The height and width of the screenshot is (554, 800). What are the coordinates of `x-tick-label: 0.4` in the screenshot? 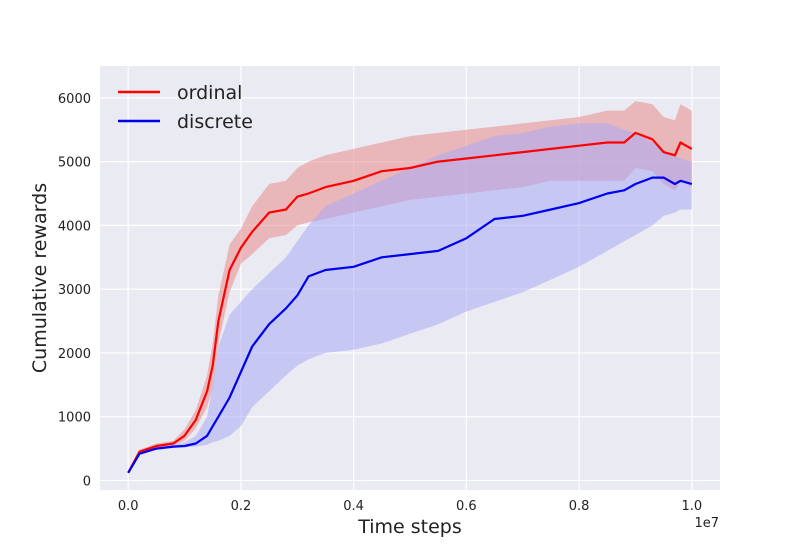 It's located at (353, 506).